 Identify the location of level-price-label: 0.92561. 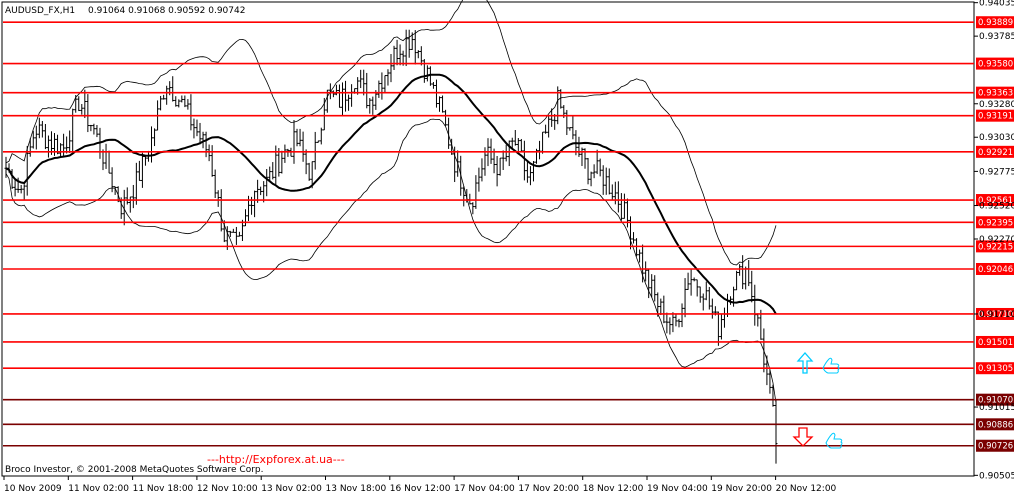
(995, 201).